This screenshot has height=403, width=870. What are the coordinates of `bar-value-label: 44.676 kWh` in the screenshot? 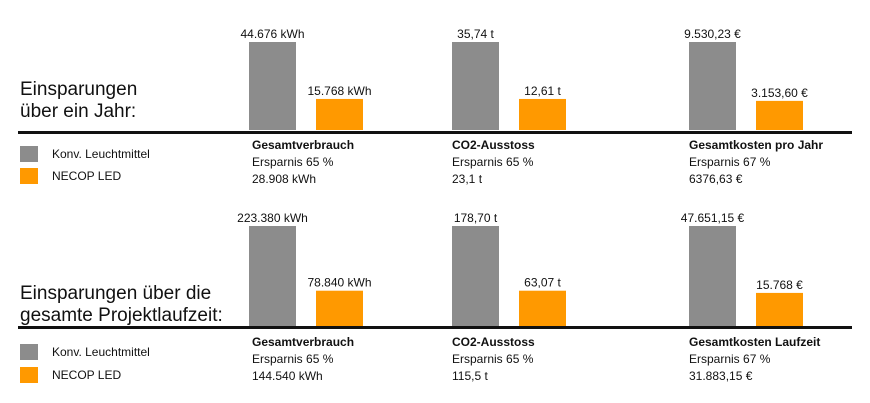 It's located at (272, 34).